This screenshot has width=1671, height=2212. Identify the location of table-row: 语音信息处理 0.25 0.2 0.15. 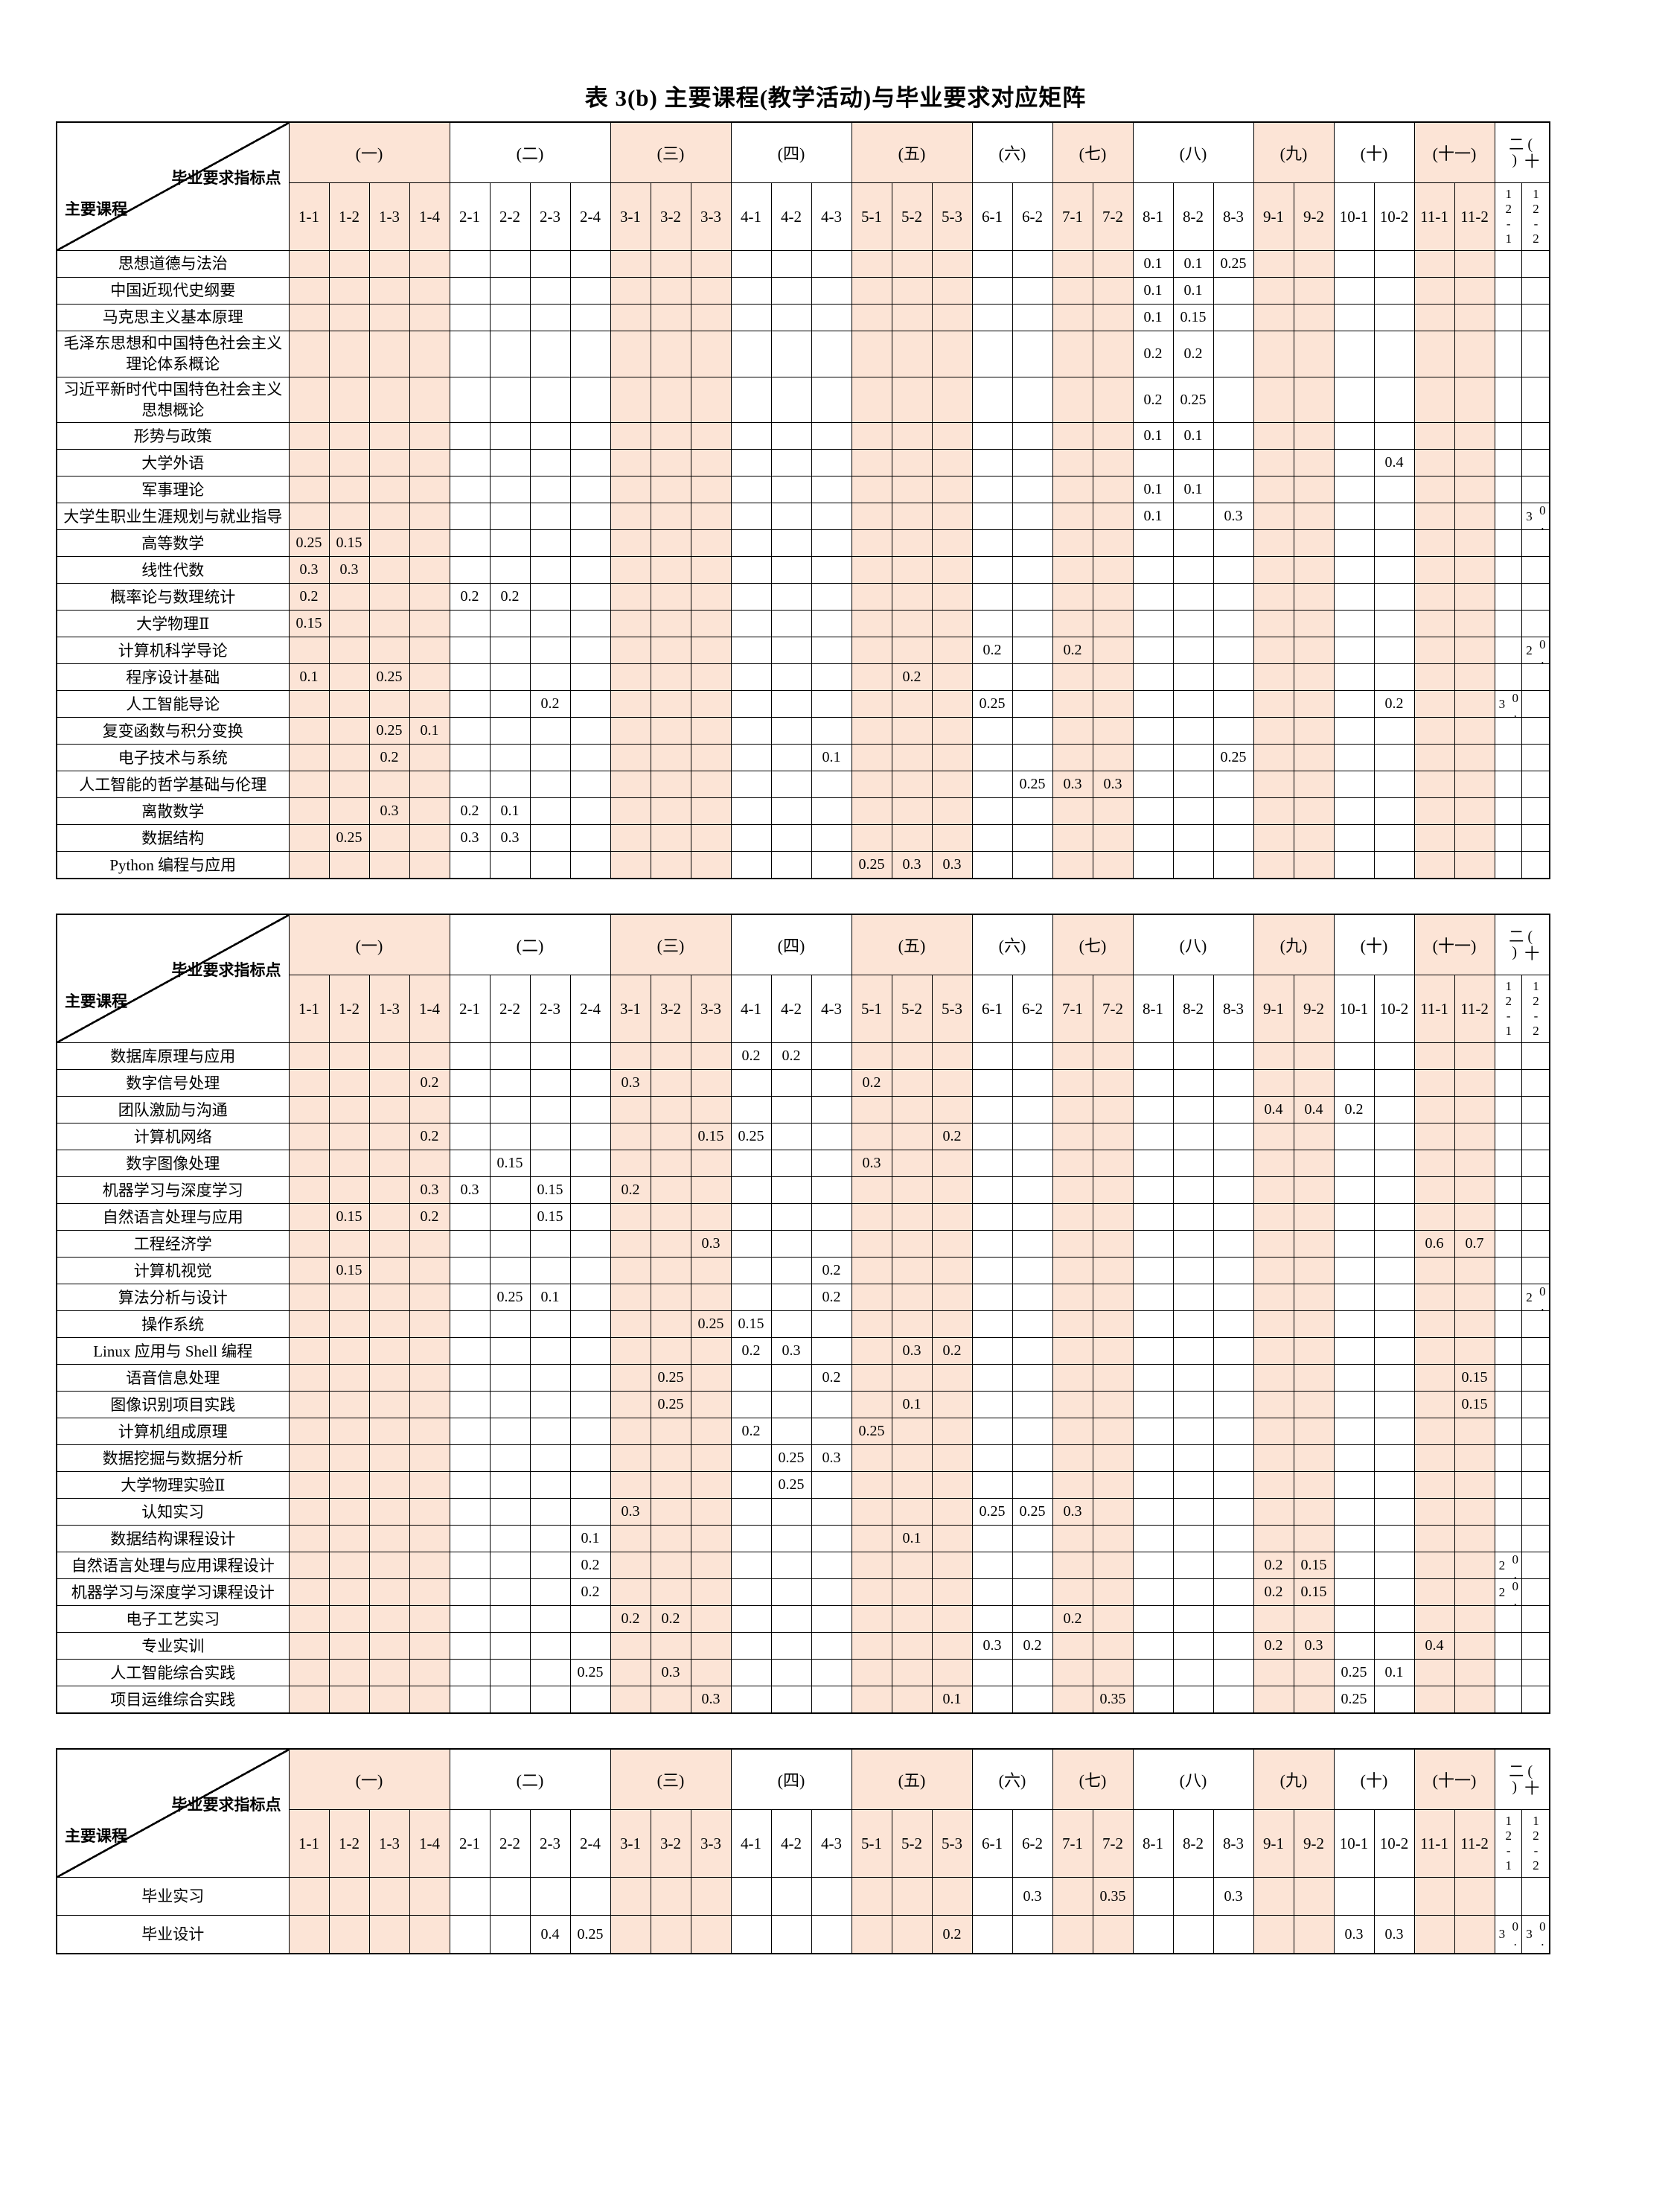
(803, 1378).